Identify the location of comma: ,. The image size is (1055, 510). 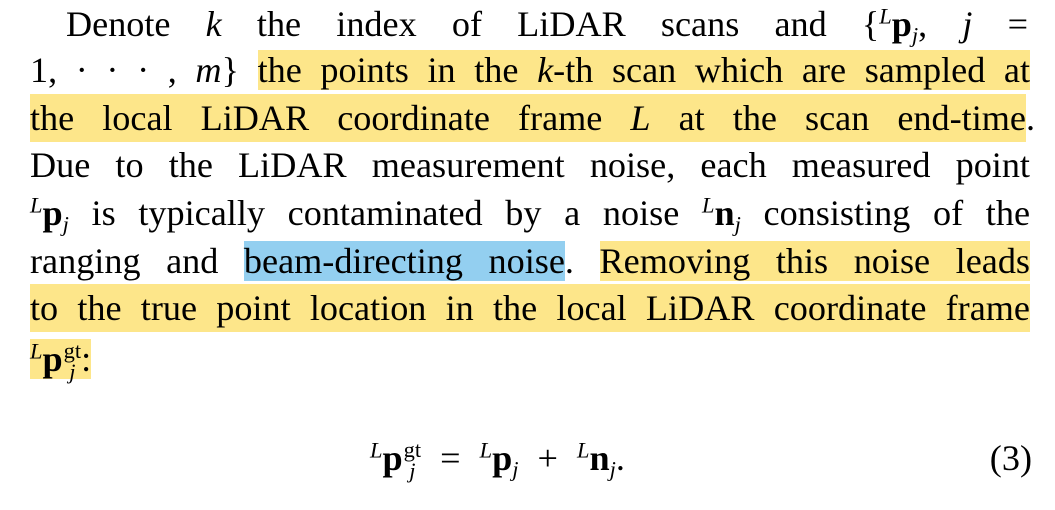
(940, 24).